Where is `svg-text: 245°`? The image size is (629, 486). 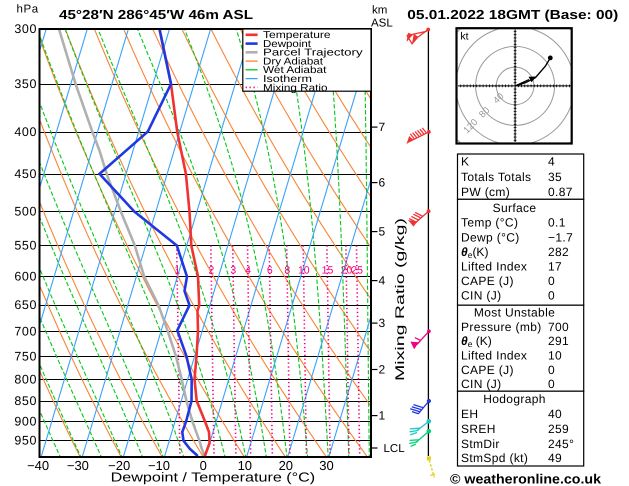
svg-text: 245° is located at coordinates (561, 444).